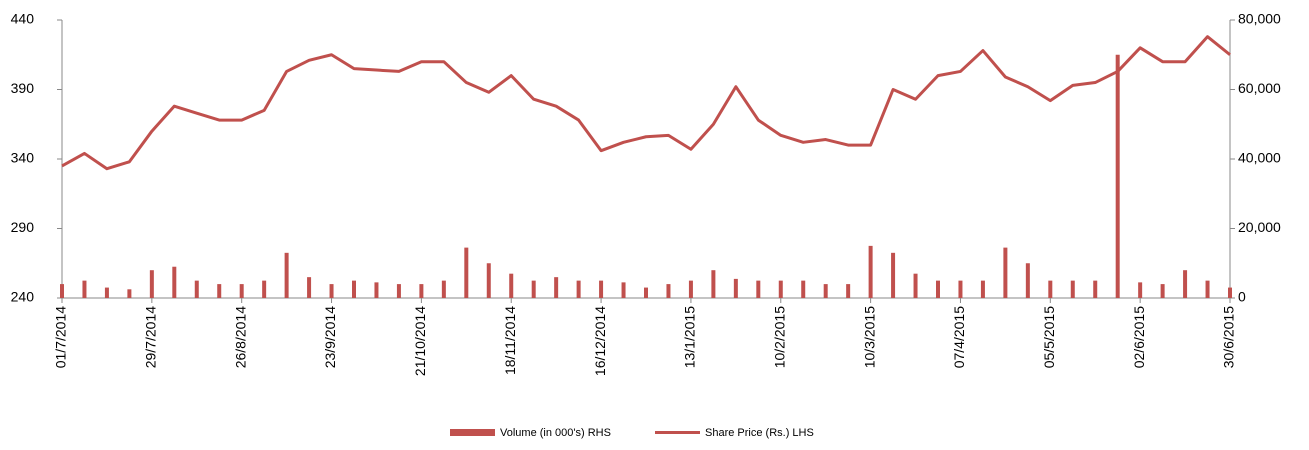  I want to click on x-tick-label: 30/6/2015, so click(1229, 337).